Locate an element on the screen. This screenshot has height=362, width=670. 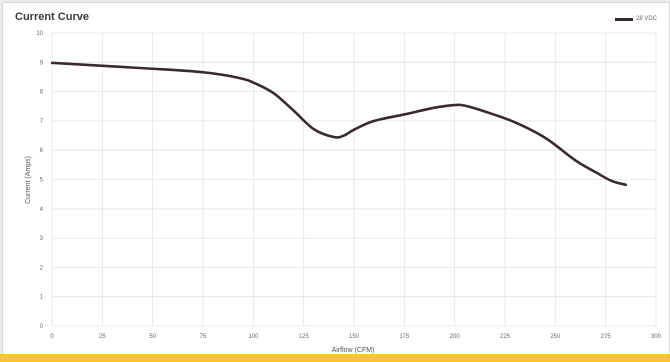
y-tick-label: 10 is located at coordinates (39, 34).